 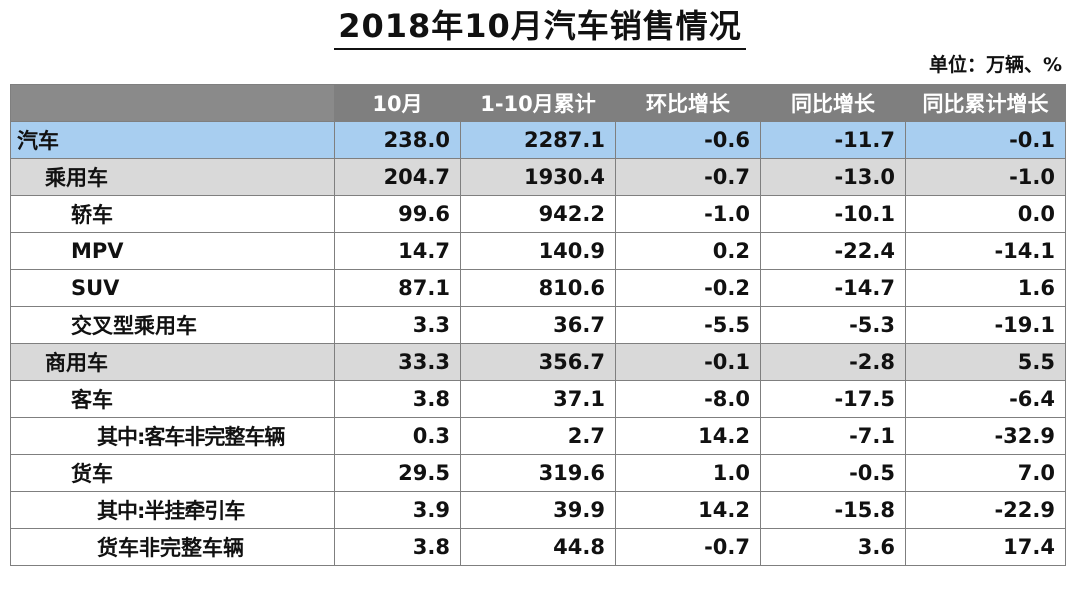 I want to click on table-row: 商用车 33.3 356.7 -0.1 -2.8 5.5, so click(x=538, y=362).